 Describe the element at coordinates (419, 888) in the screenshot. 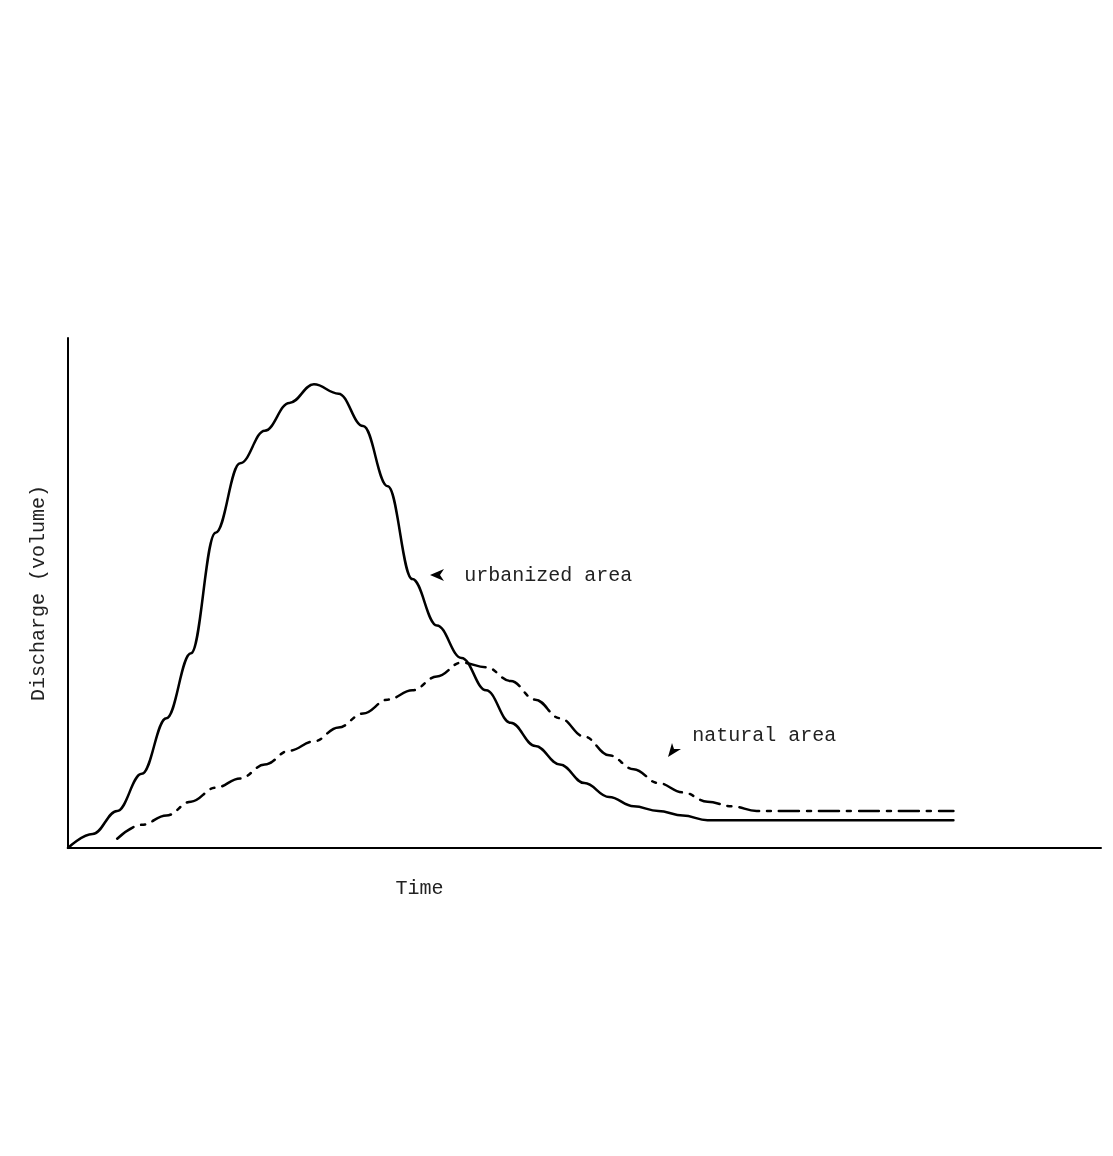

I see `x-axis-title: Time` at that location.